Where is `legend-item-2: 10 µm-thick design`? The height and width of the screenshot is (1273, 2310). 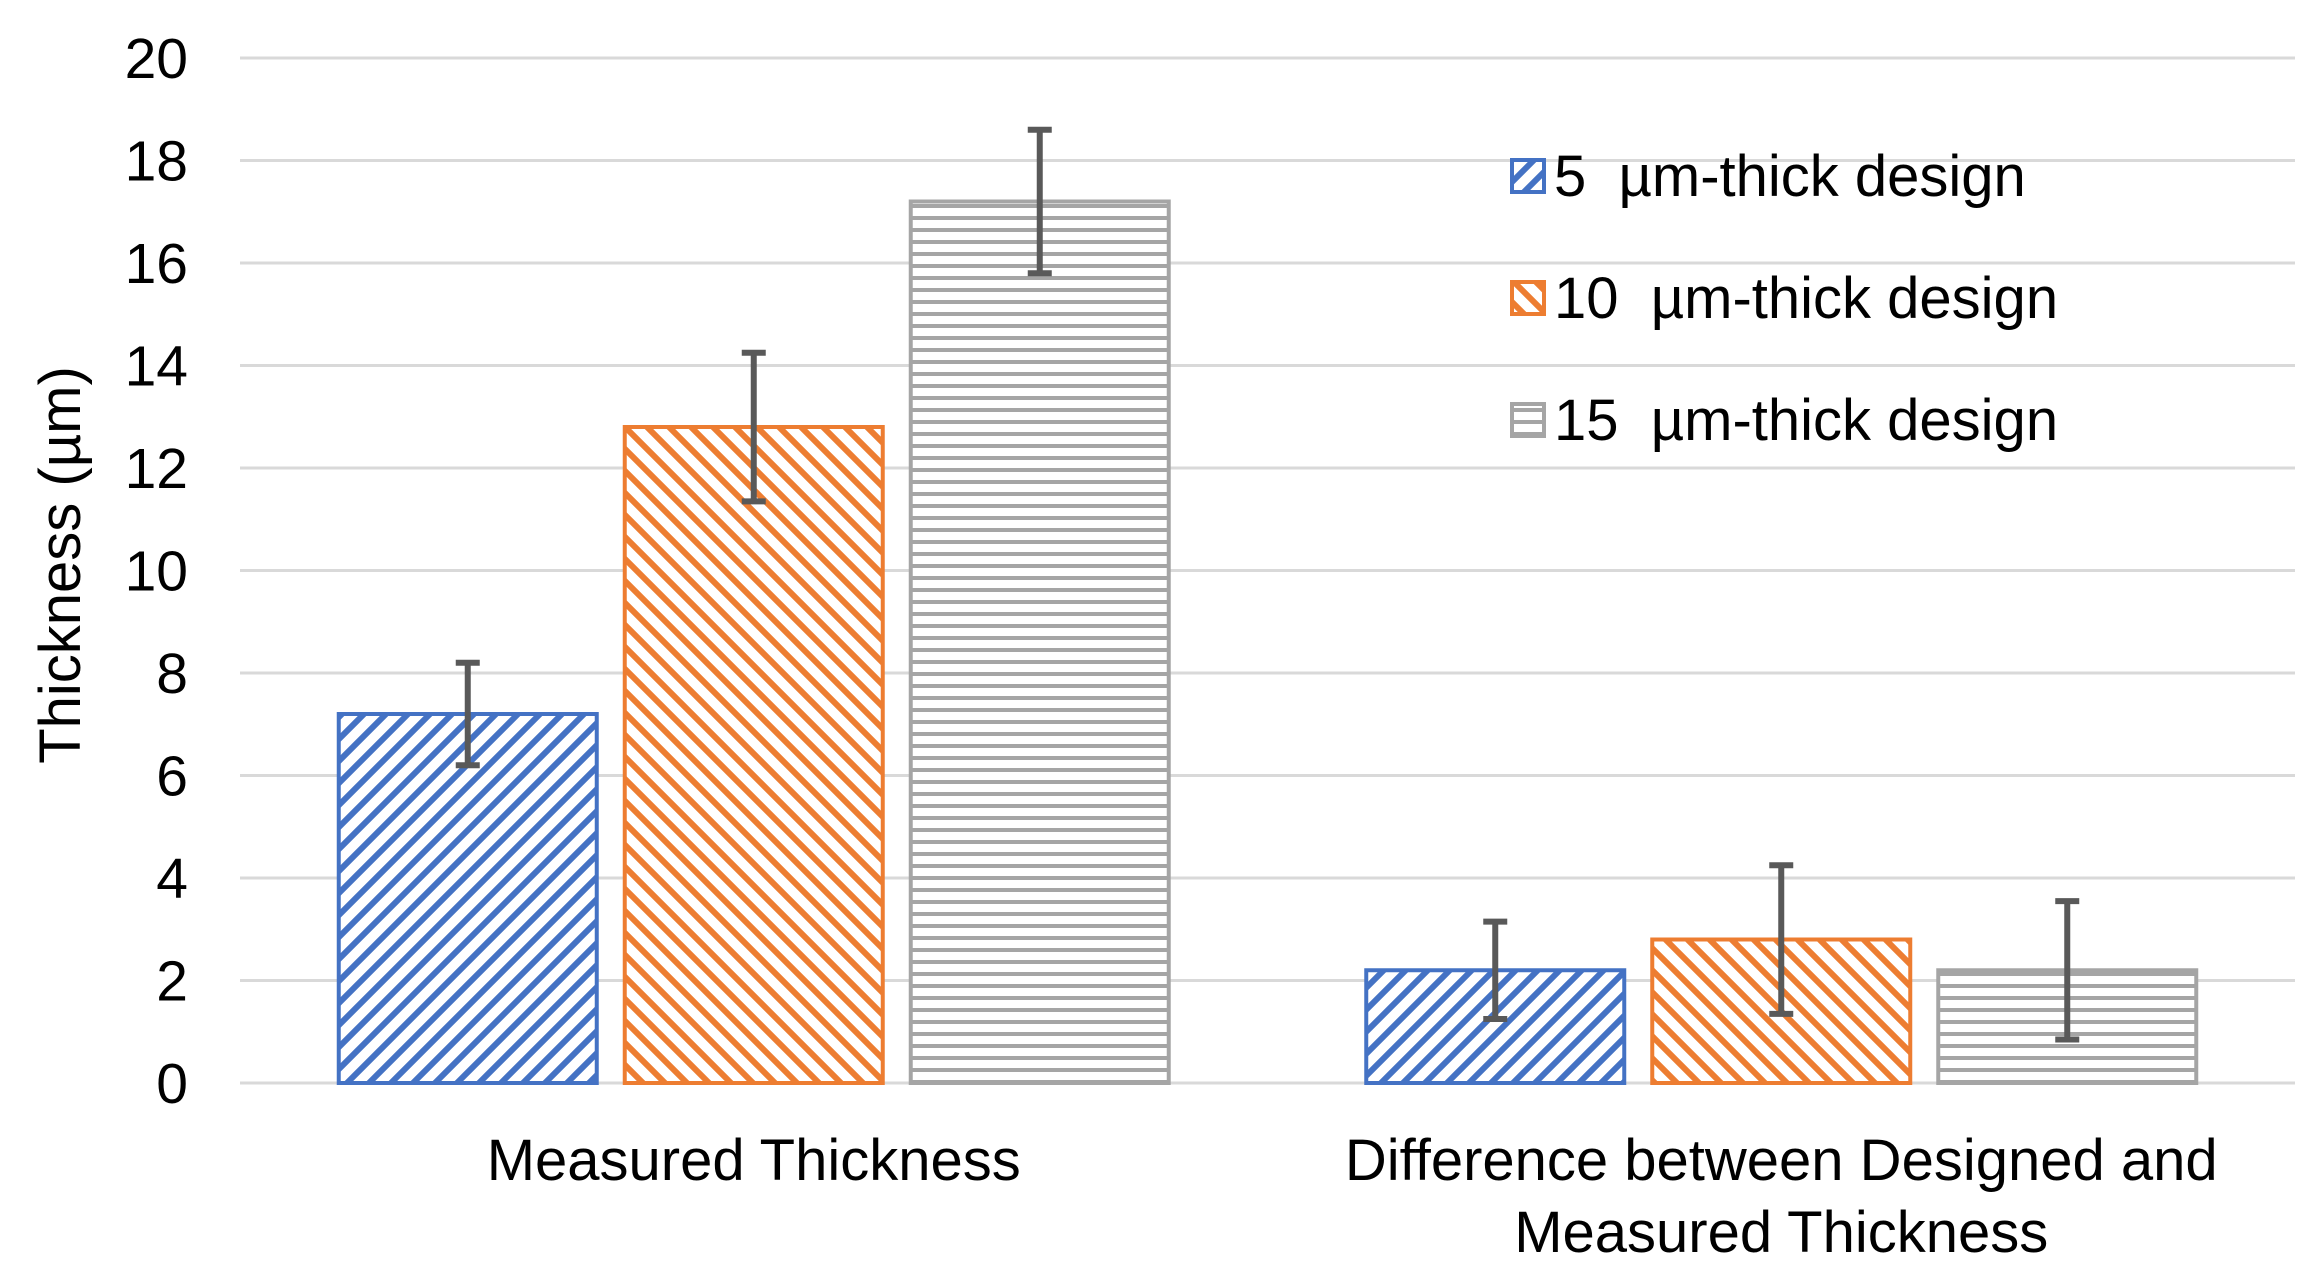 legend-item-2: 10 µm-thick design is located at coordinates (1784, 298).